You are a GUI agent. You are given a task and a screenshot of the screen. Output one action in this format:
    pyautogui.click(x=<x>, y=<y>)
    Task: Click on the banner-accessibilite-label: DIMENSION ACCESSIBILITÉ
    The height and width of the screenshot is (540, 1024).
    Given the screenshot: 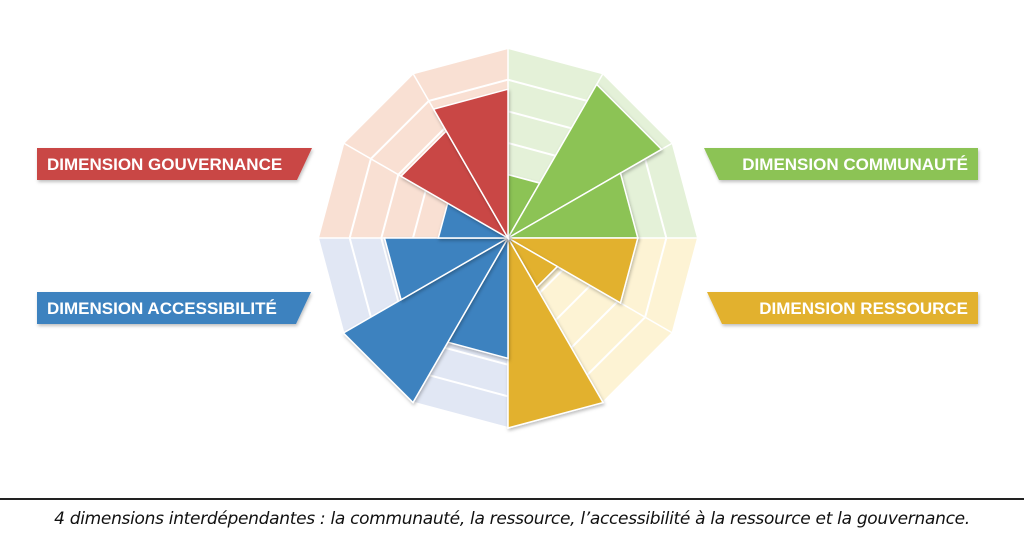 What is the action you would take?
    pyautogui.click(x=162, y=308)
    